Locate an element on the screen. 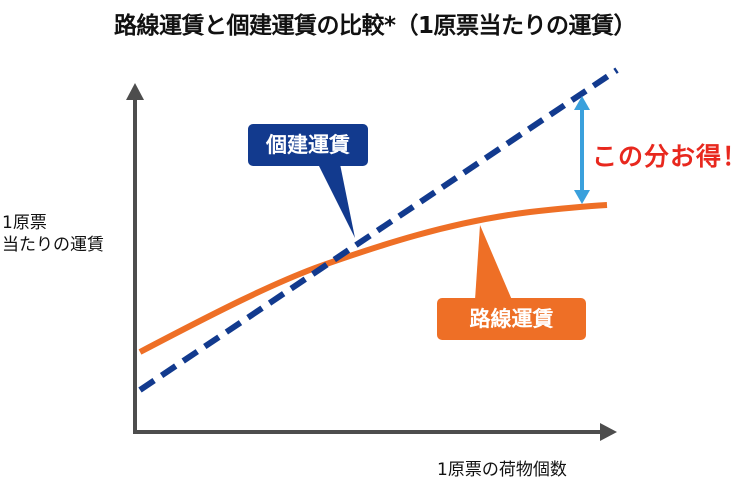  y-axis-label-line1: 1原票 is located at coordinates (24, 223).